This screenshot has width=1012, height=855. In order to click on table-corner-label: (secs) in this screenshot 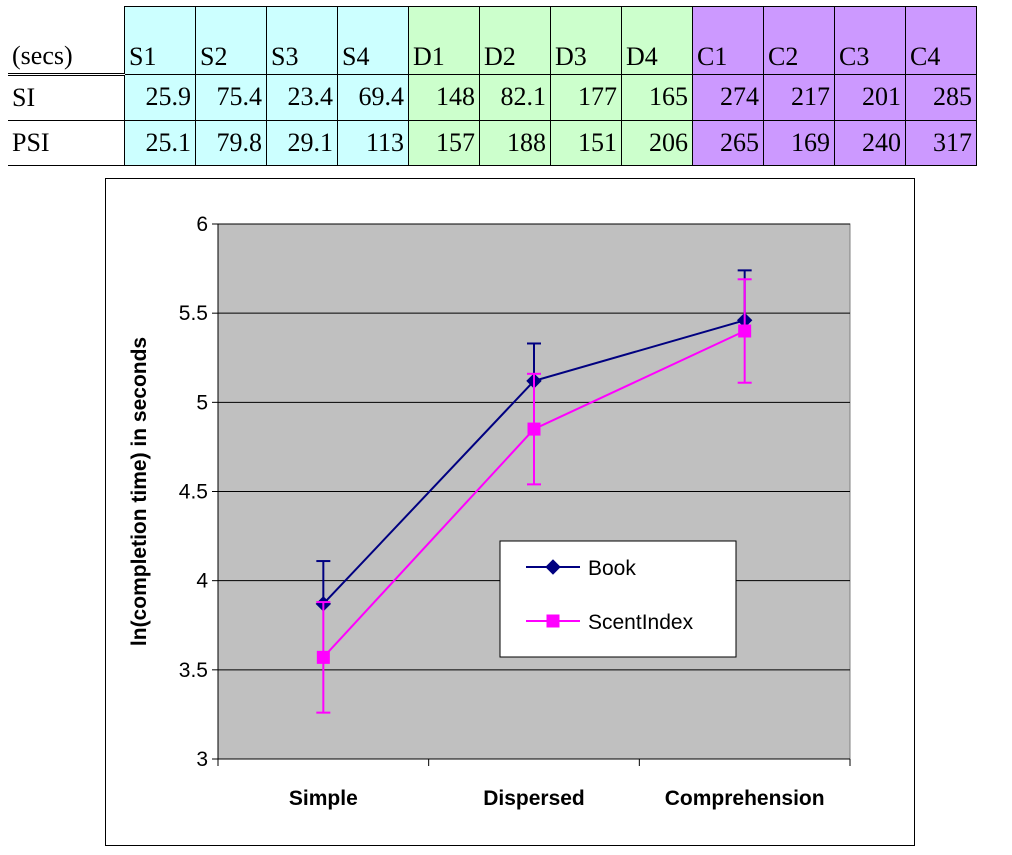, I will do `click(66, 41)`.